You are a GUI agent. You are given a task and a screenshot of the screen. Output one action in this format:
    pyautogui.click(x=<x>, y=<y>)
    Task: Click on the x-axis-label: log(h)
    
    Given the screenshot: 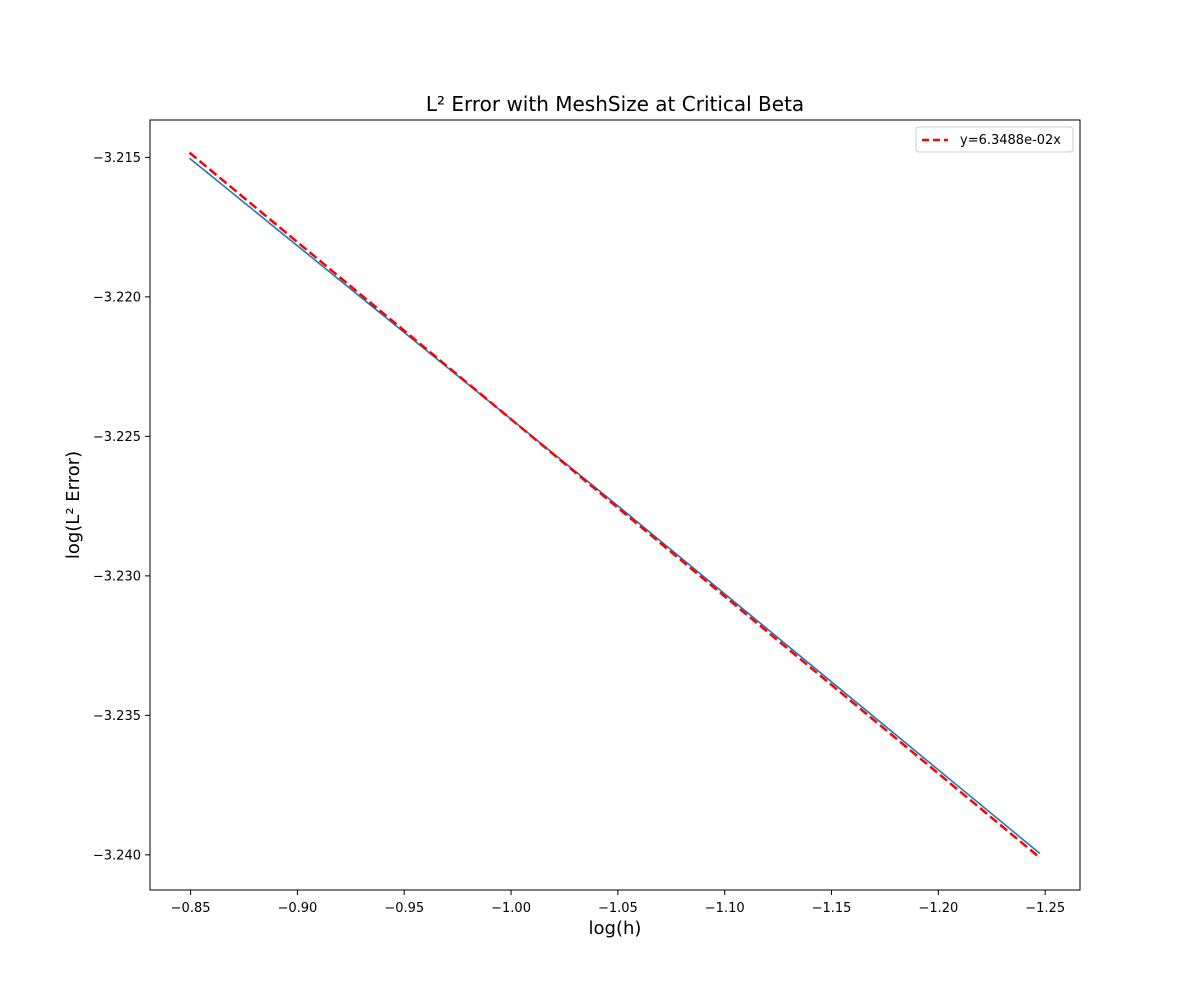 What is the action you would take?
    pyautogui.click(x=615, y=928)
    